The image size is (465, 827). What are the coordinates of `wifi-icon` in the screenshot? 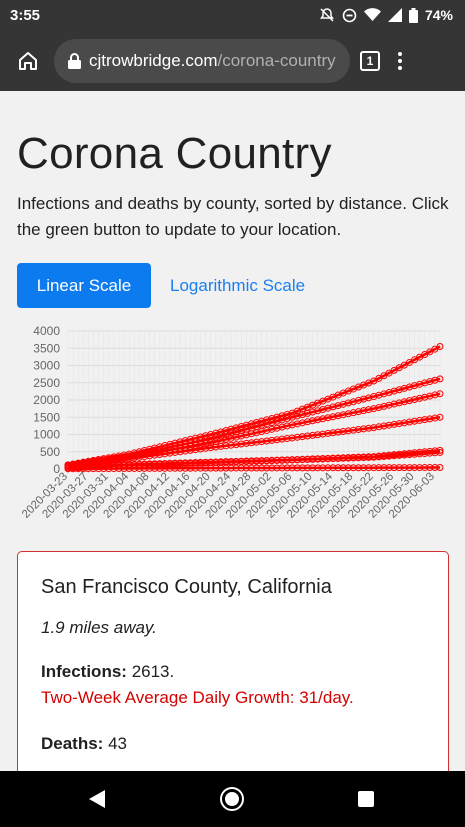 It's located at (372, 14).